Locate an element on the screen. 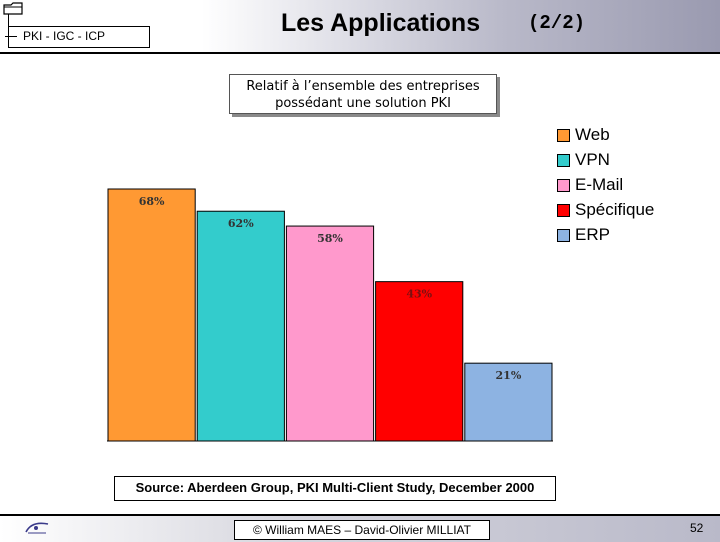 The width and height of the screenshot is (720, 542). tab-tick is located at coordinates (11, 36).